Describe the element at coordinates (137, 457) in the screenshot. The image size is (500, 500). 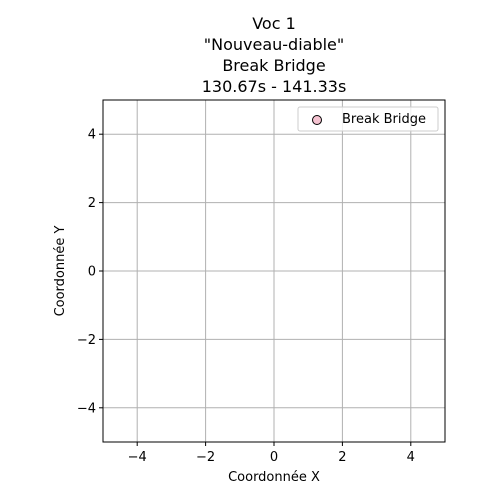
I see `x-tick-label: −4` at that location.